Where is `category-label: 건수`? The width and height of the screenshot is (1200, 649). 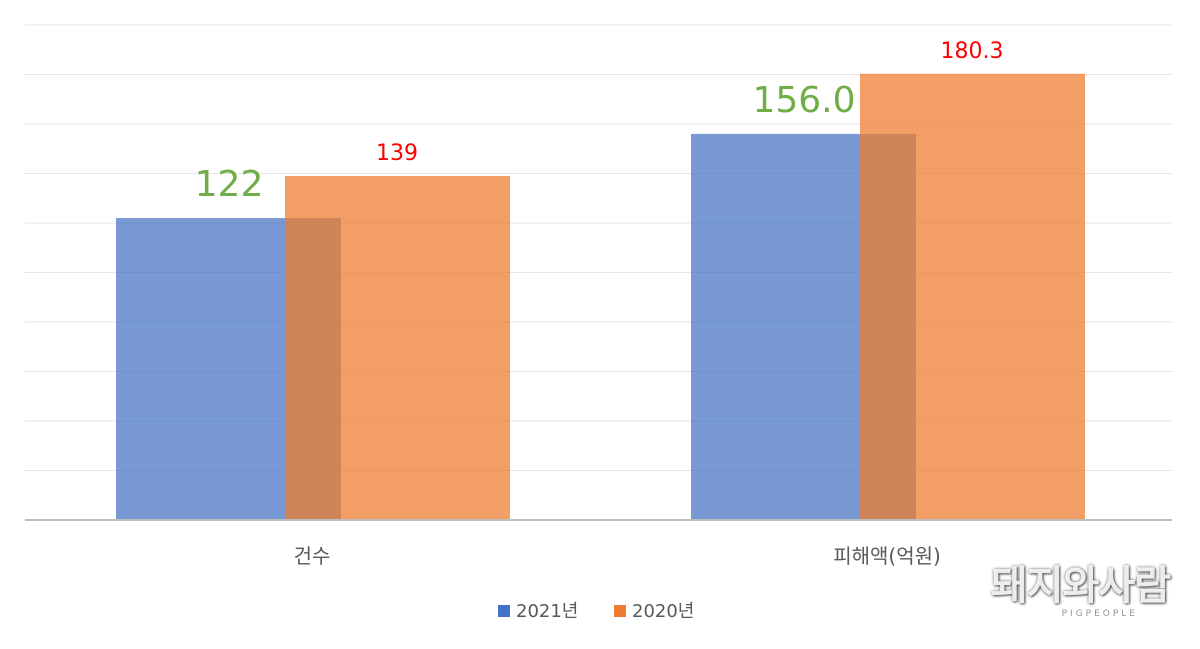
category-label: 건수 is located at coordinates (312, 556).